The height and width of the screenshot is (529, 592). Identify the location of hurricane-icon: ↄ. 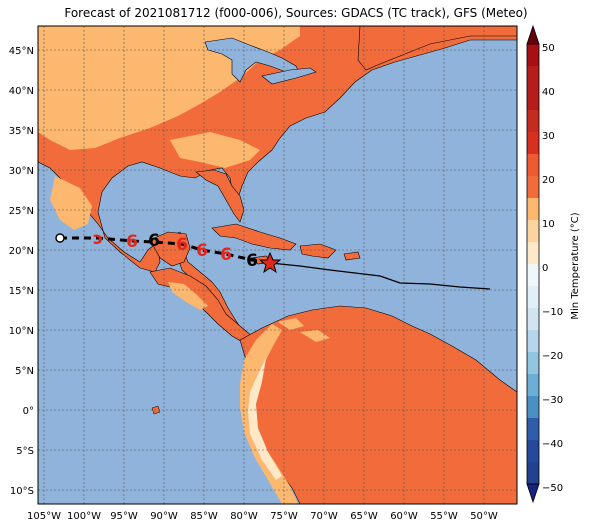
(98, 239).